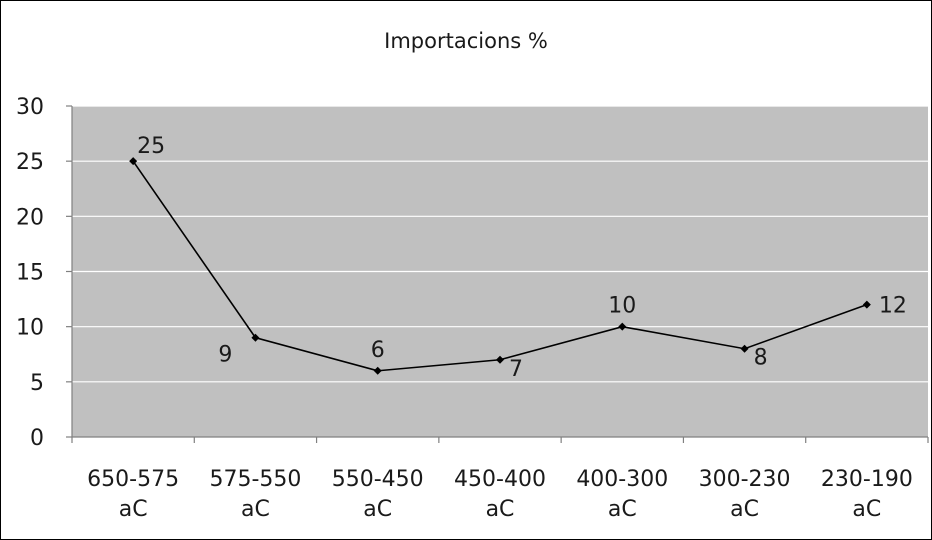 Image resolution: width=932 pixels, height=540 pixels. Describe the element at coordinates (37, 383) in the screenshot. I see `y-tick-label: 5` at that location.